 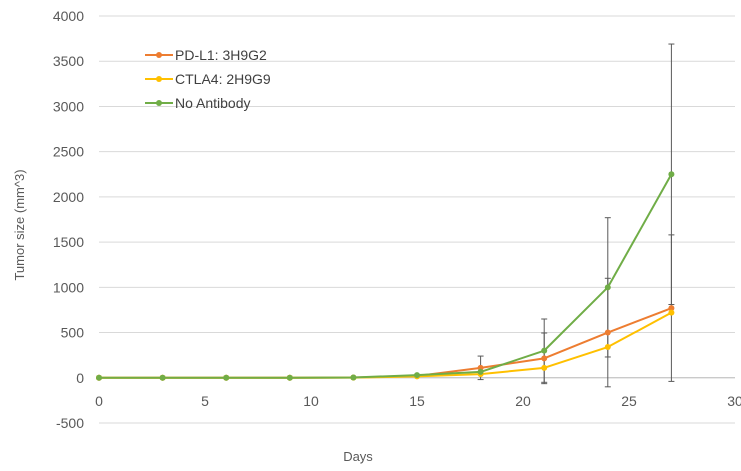 I want to click on y-tick-label: 1000, so click(x=68, y=287).